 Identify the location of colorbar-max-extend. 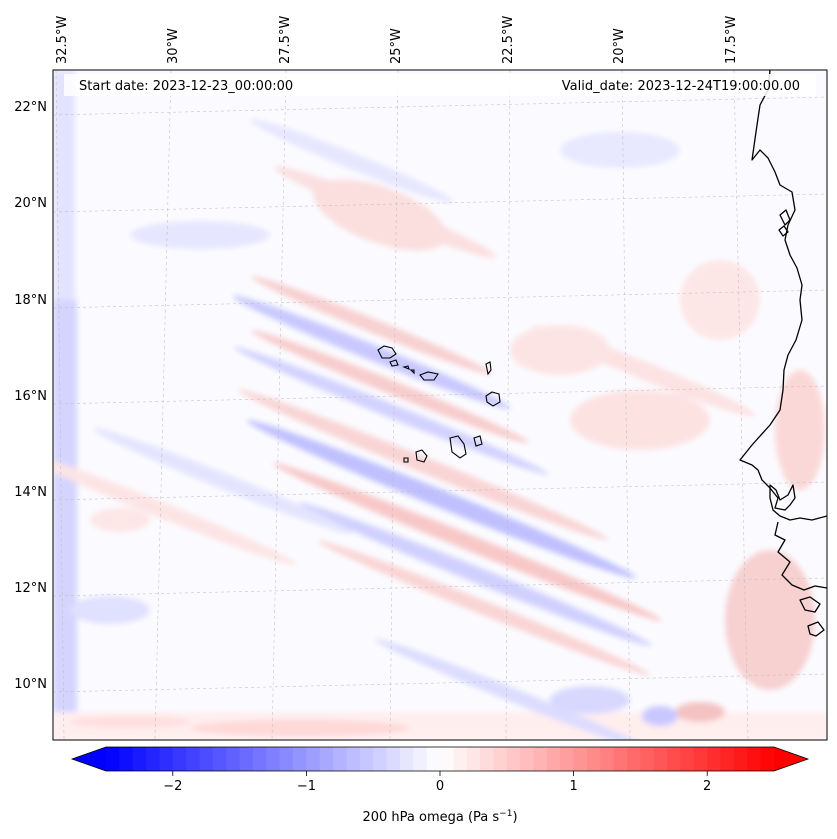
(791, 759).